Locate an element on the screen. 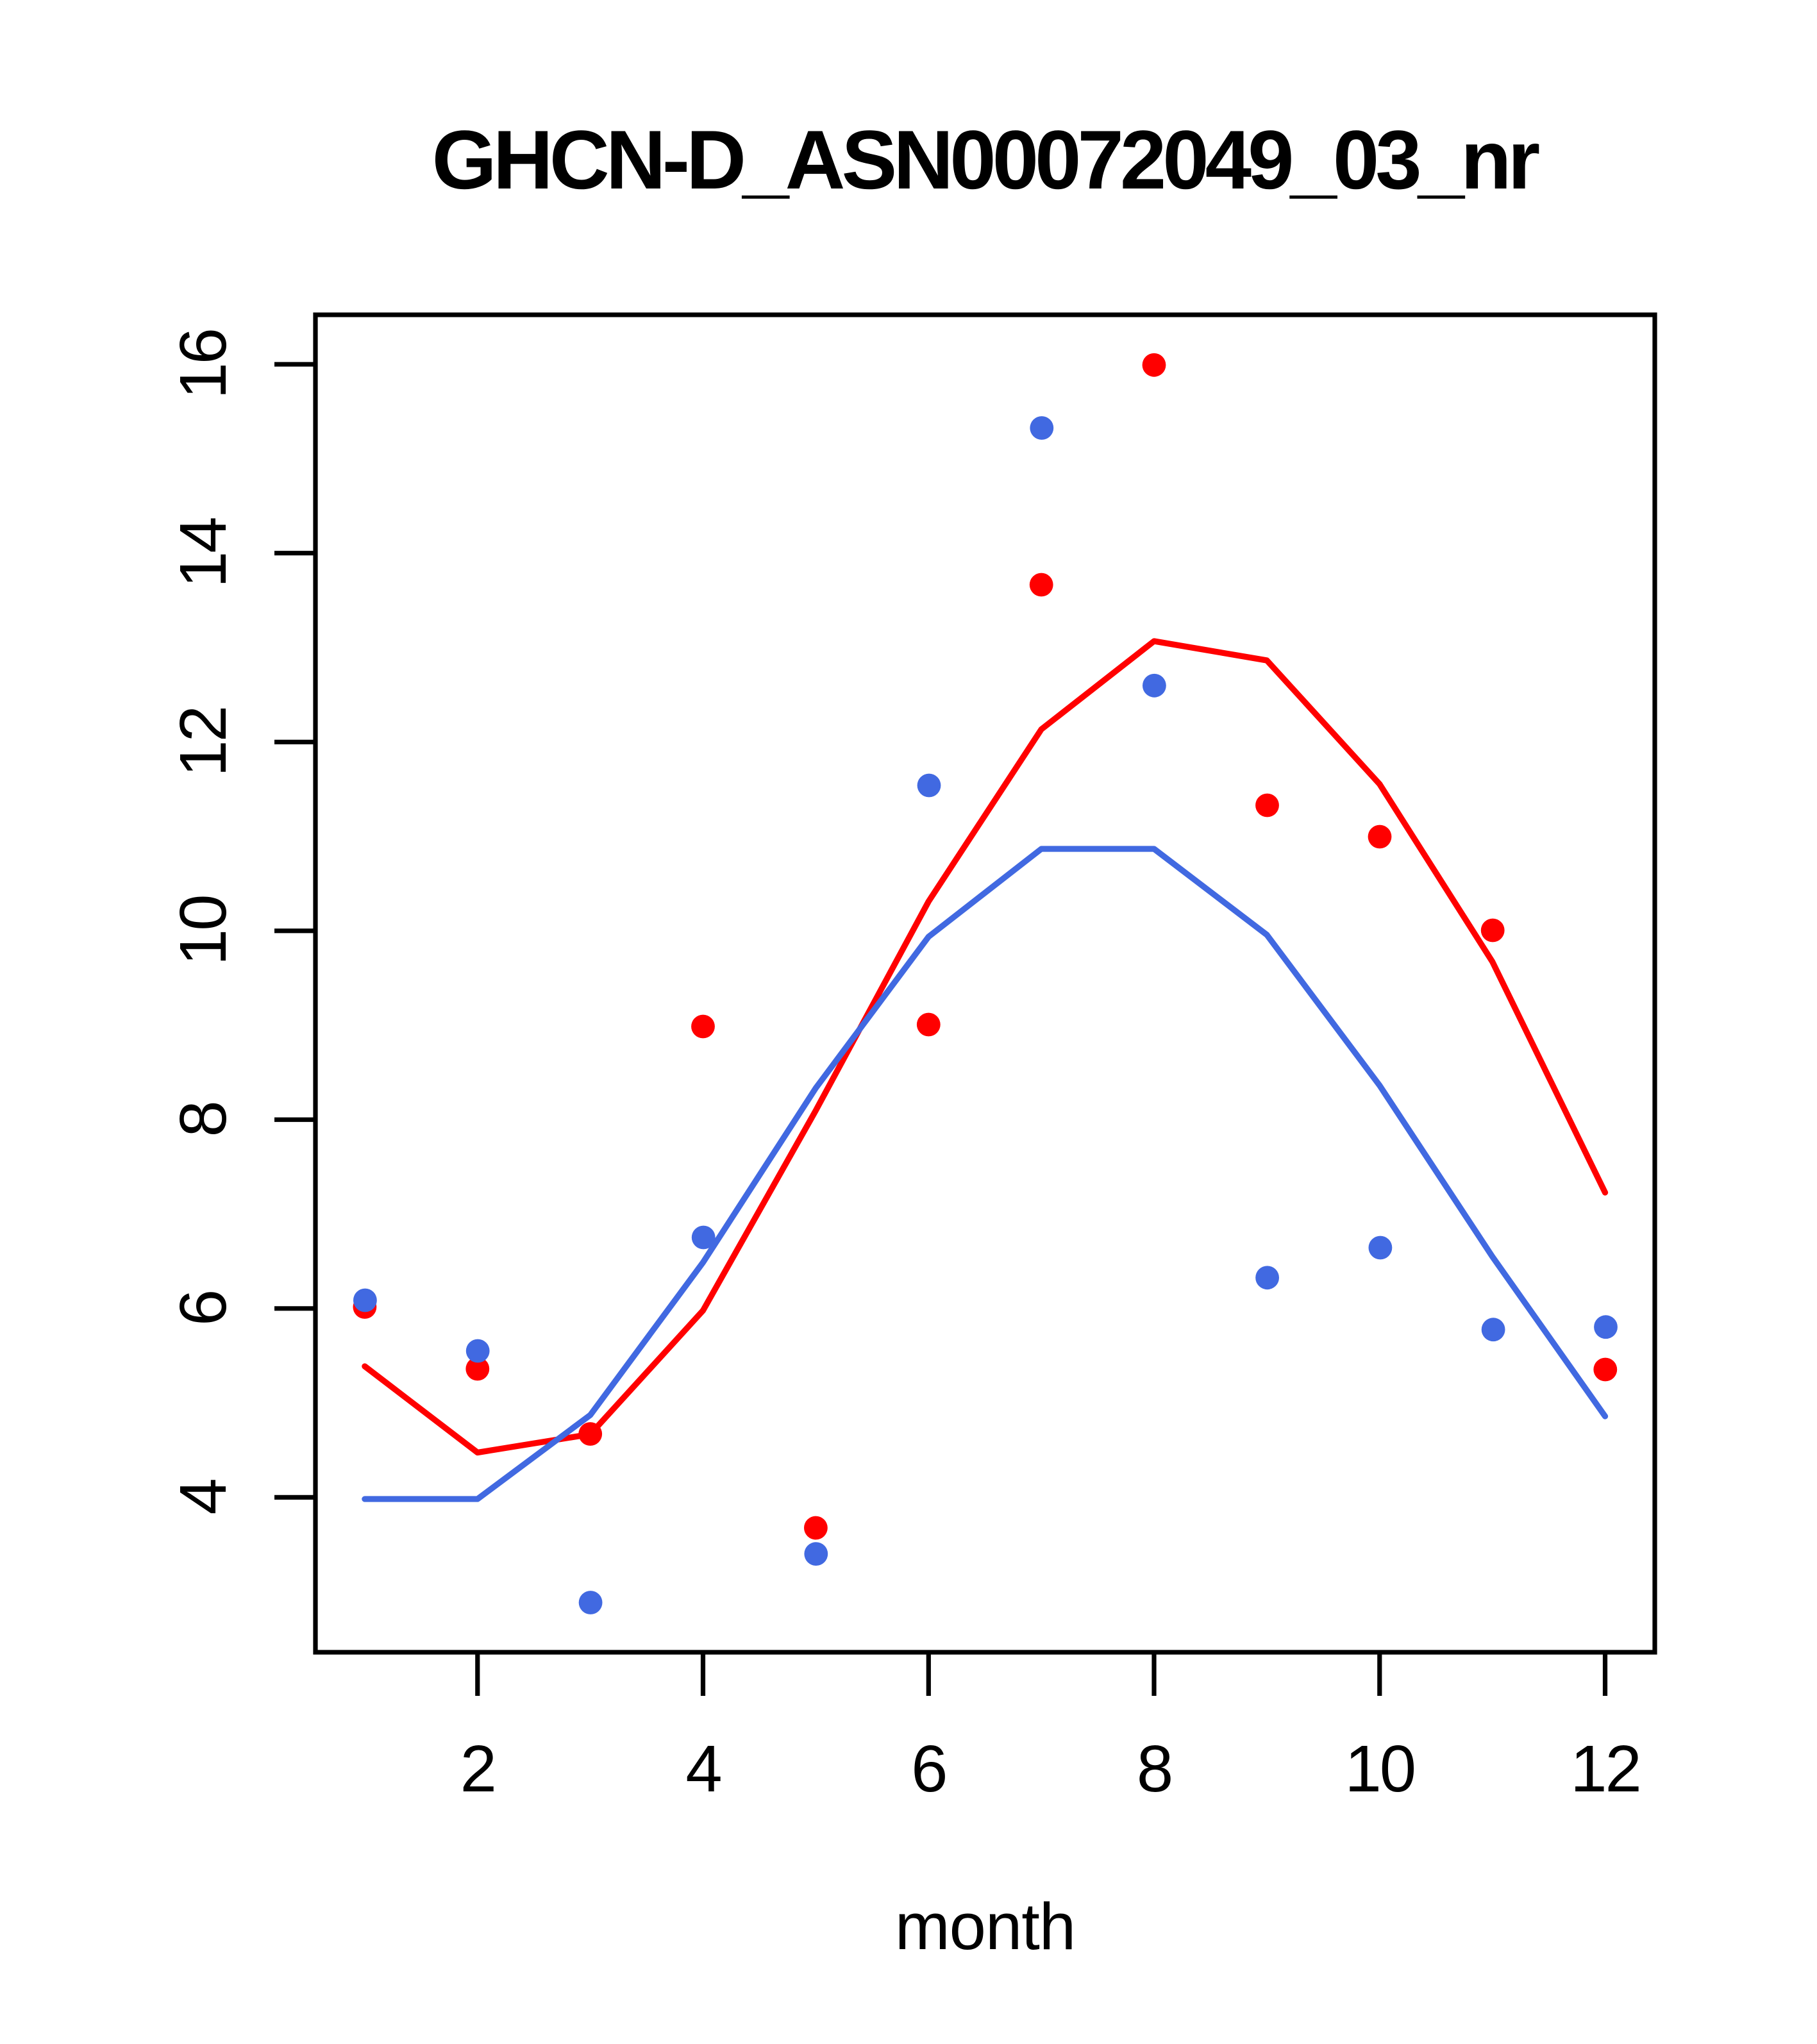  svg-text: 2 is located at coordinates (477, 1768).